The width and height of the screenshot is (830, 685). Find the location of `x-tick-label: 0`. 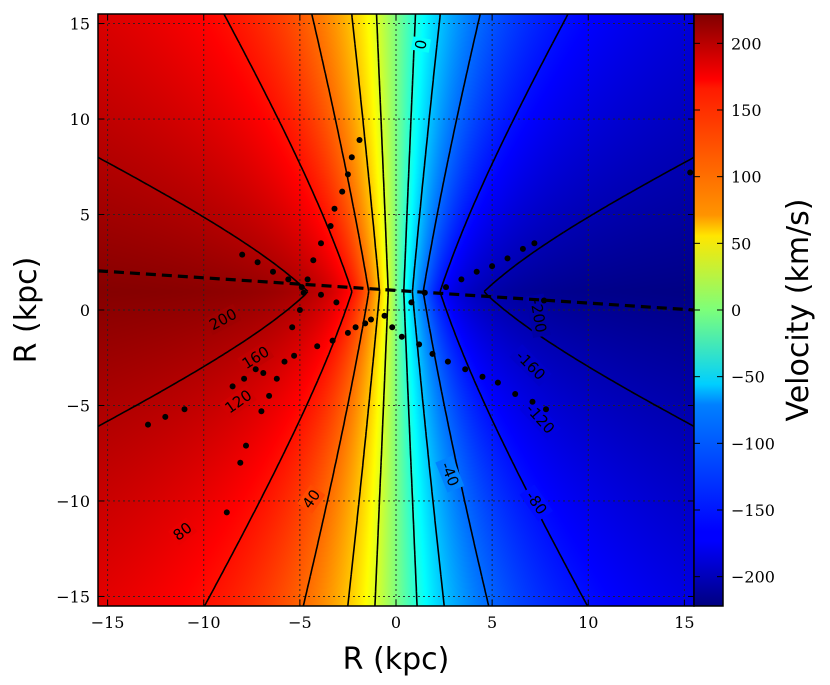

x-tick-label: 0 is located at coordinates (396, 622).